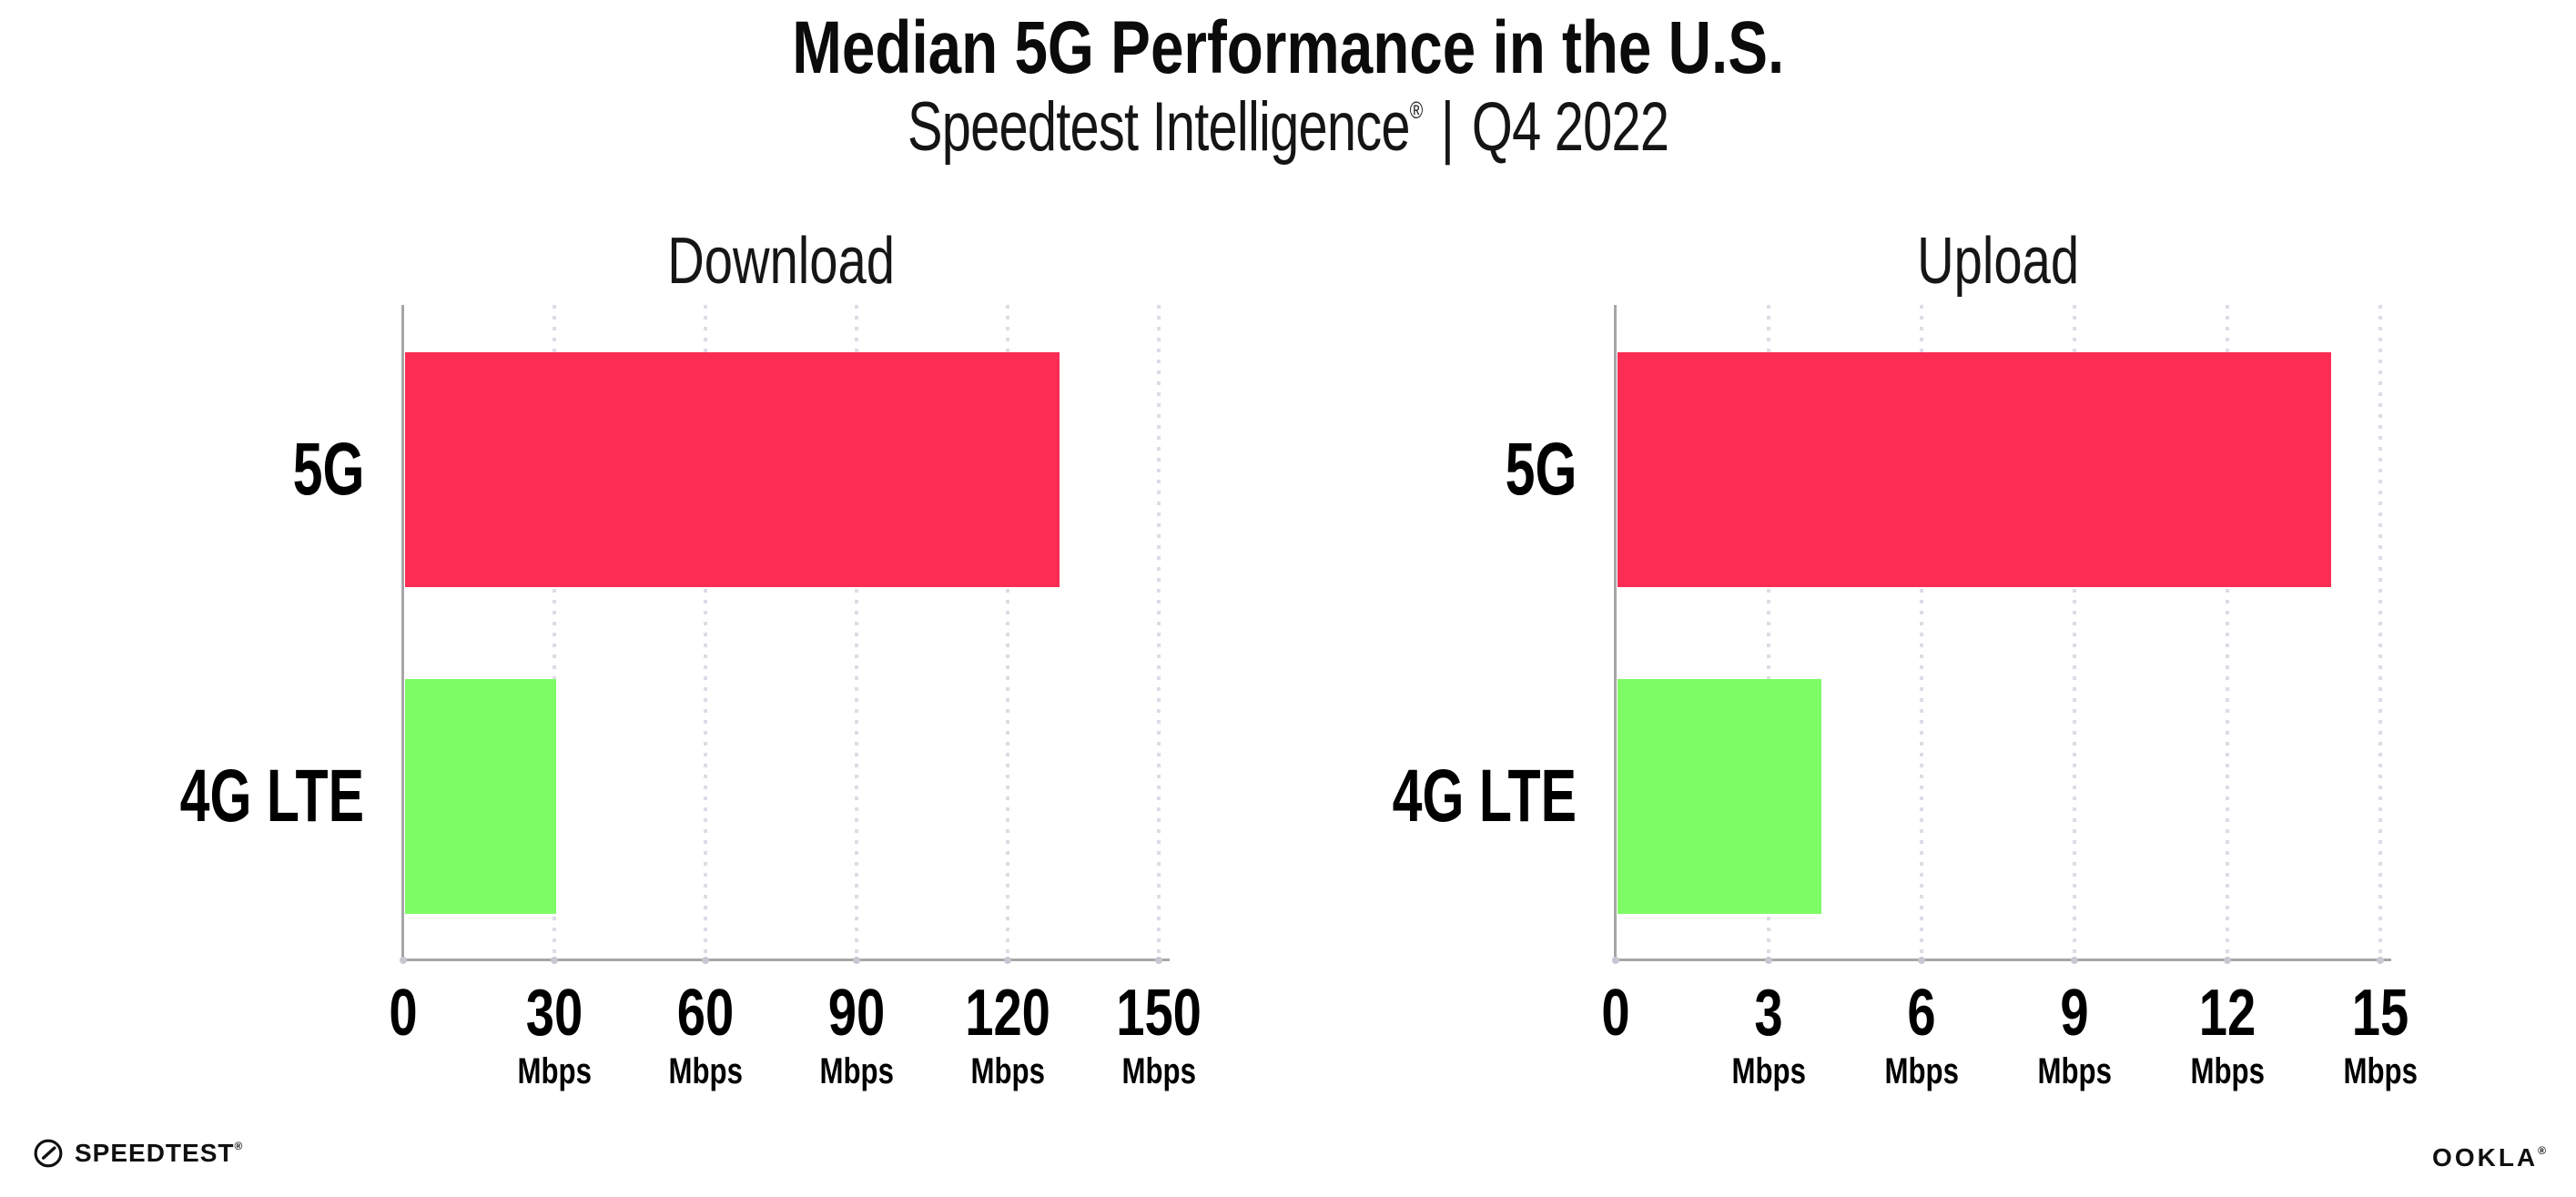  I want to click on page-title: Median 5G Performance in the U.S., so click(1288, 48).